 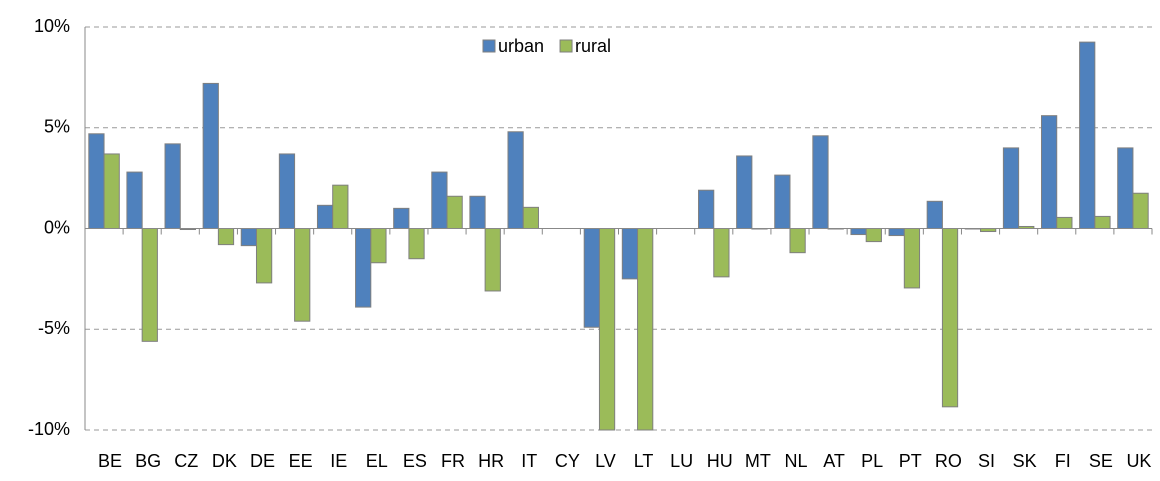 I want to click on x-tick-label: SI, so click(x=986, y=461).